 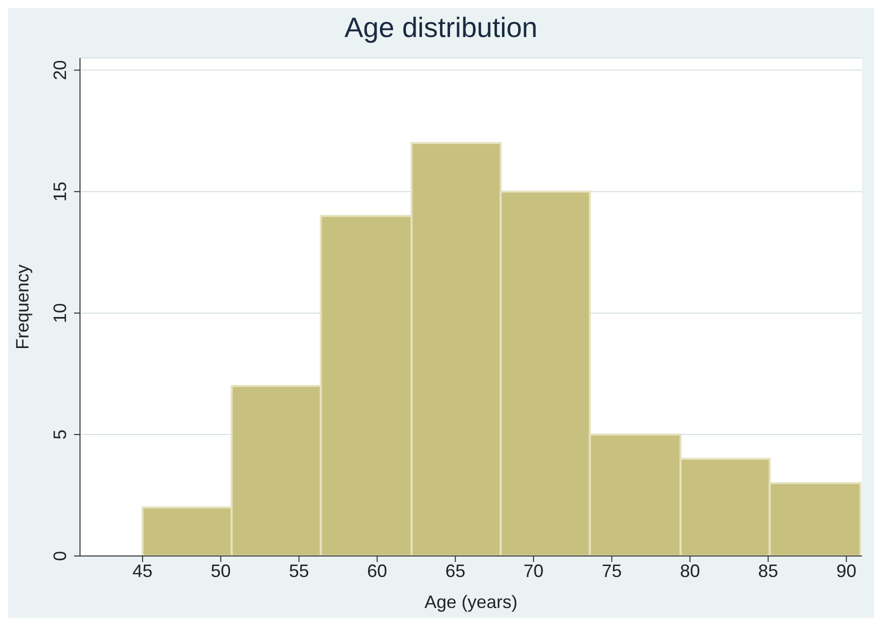 I want to click on y-tick-label: 5, so click(x=60, y=435).